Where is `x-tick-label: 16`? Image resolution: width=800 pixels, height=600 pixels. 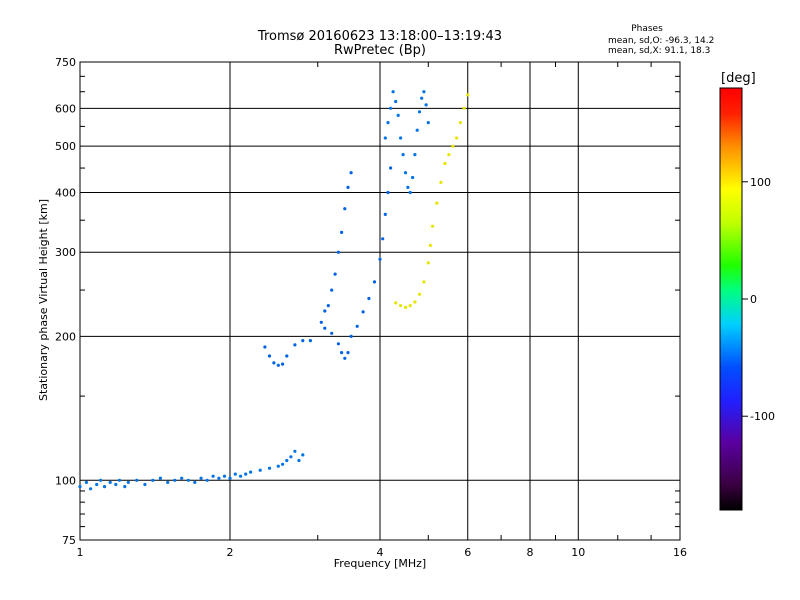
x-tick-label: 16 is located at coordinates (680, 552).